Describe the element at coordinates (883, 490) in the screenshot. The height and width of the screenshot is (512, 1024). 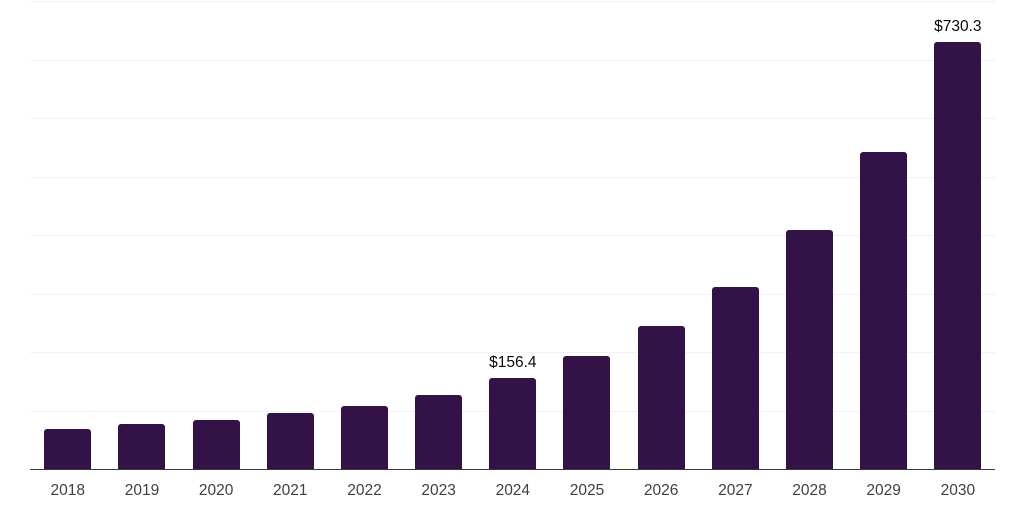
I see `x-axis-label-2029: 2029` at that location.